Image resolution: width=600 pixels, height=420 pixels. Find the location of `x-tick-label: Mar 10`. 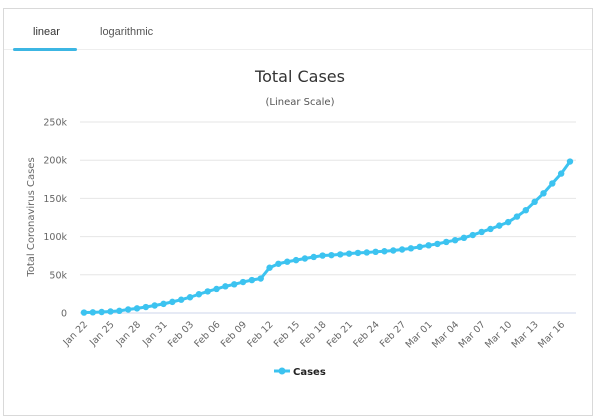

x-tick-label: Mar 10 is located at coordinates (498, 334).